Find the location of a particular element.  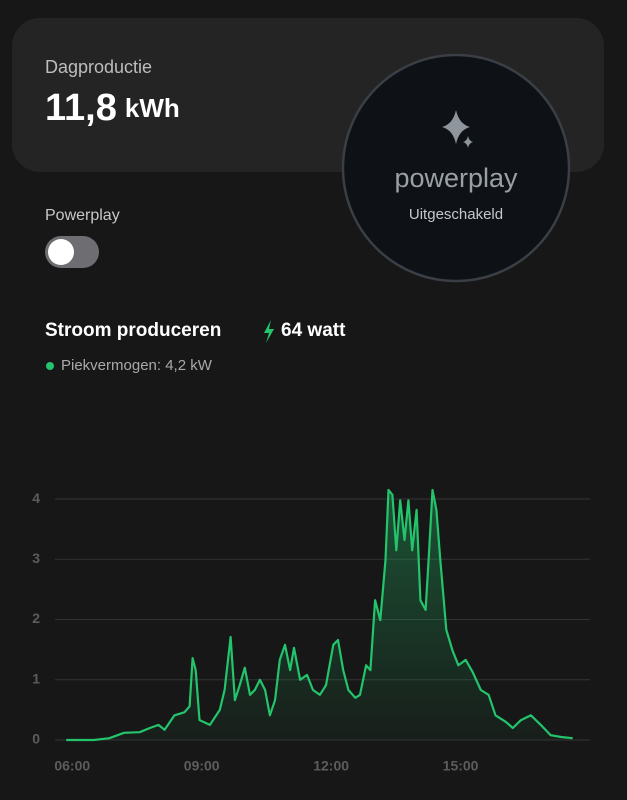

bolt-icon is located at coordinates (269, 331).